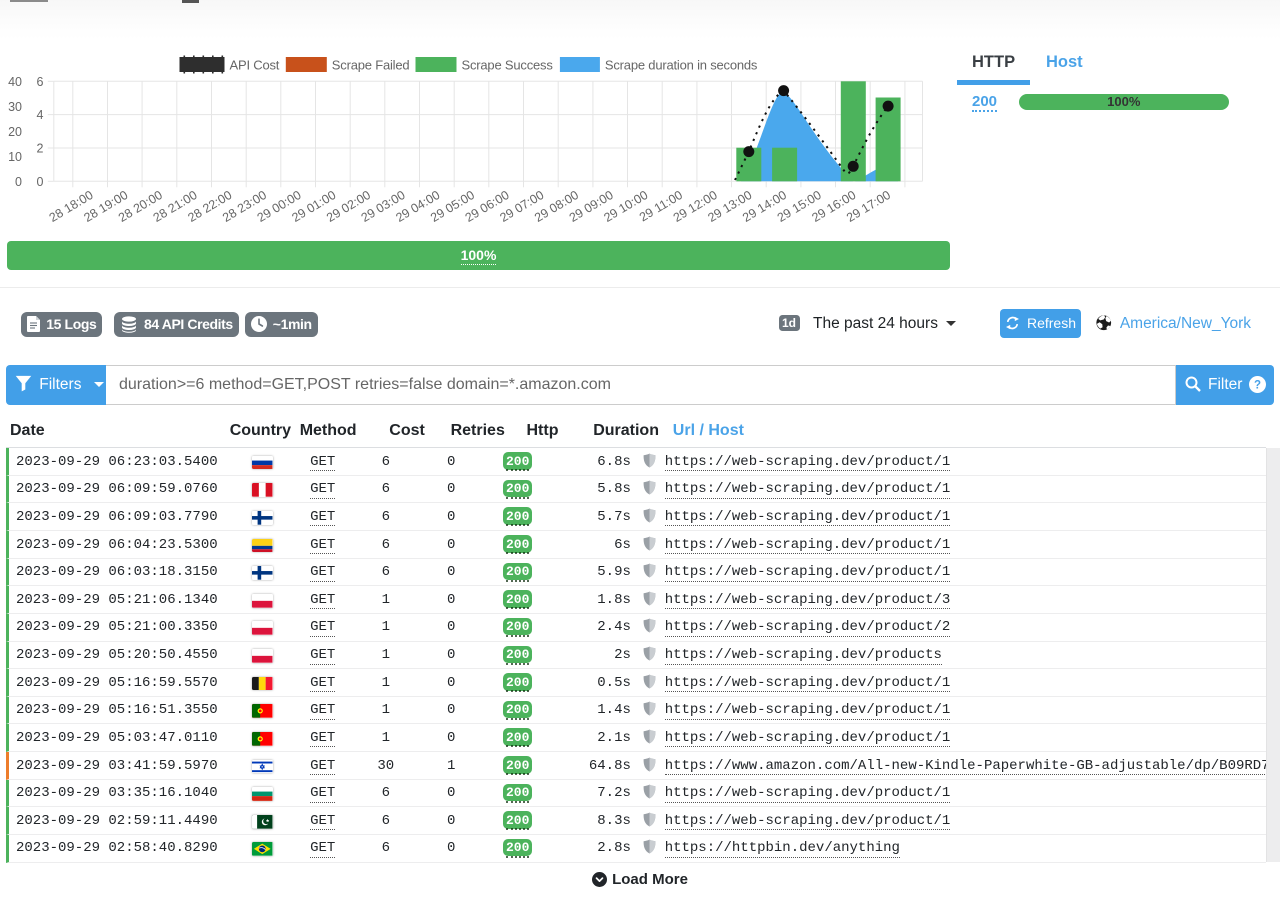 This screenshot has width=1280, height=902. Describe the element at coordinates (15, 107) in the screenshot. I see `svg-text: 30` at that location.